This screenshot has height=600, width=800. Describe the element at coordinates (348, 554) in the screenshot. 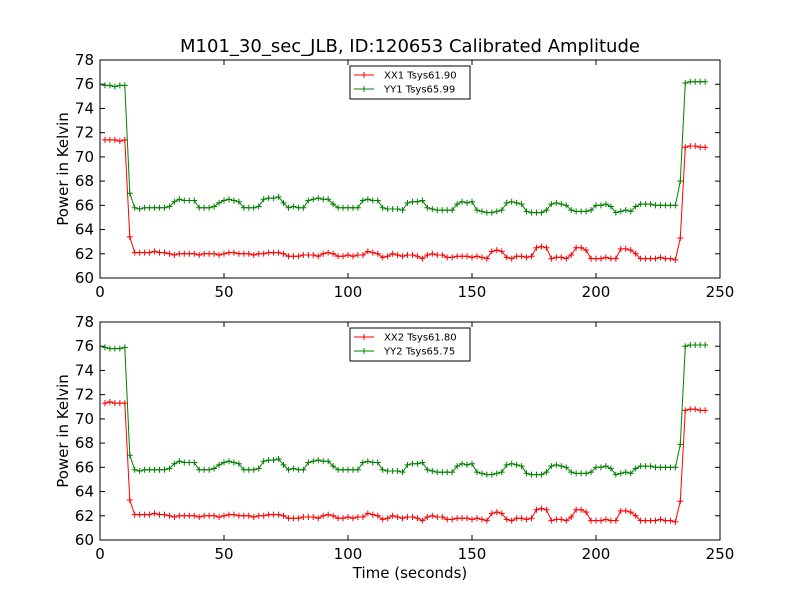

I see `x-tick-label: 100` at that location.